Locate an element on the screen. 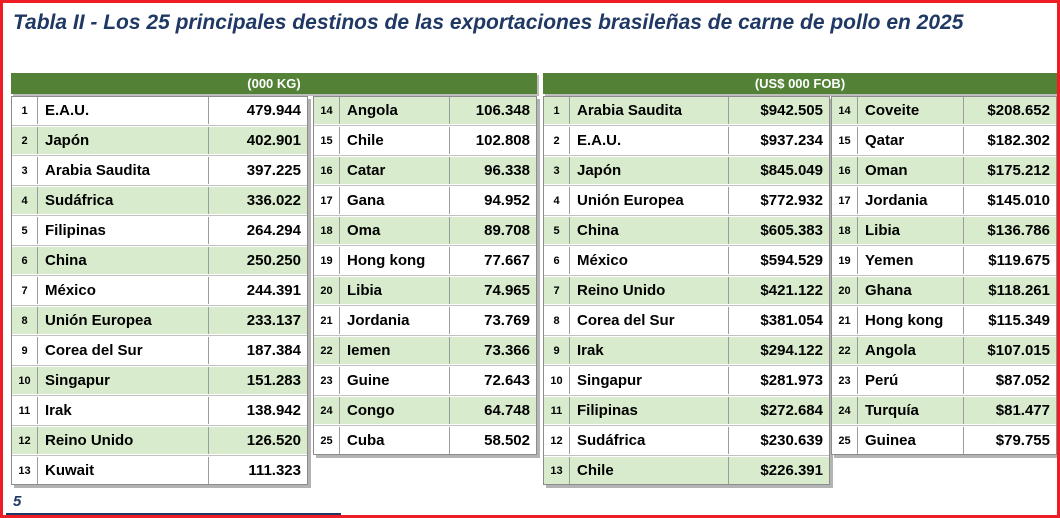 The image size is (1060, 518). table-row: 11 Irak 138.942 is located at coordinates (159, 410).